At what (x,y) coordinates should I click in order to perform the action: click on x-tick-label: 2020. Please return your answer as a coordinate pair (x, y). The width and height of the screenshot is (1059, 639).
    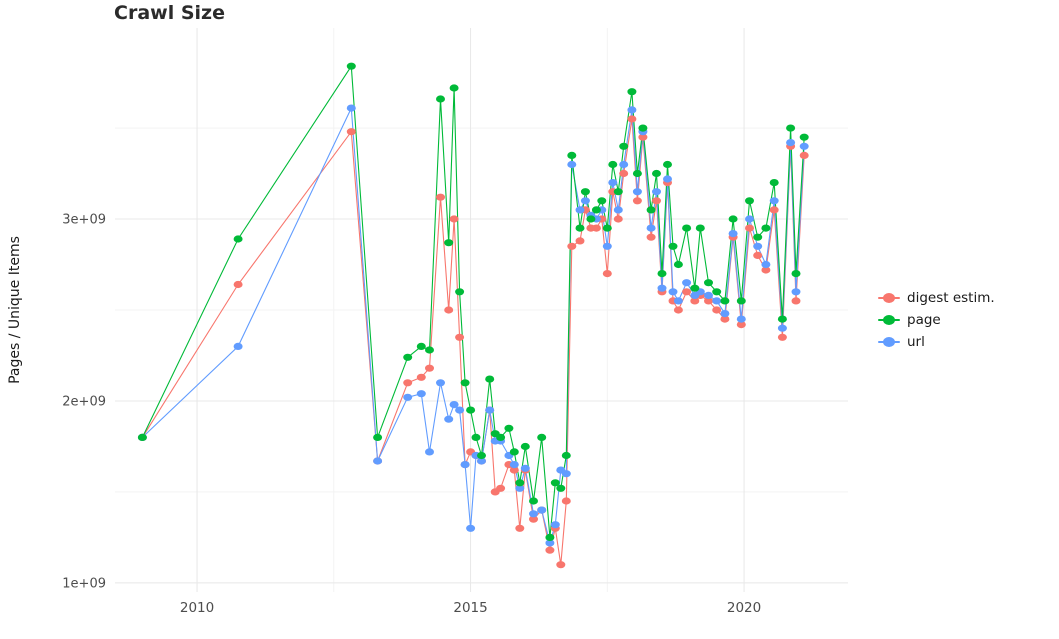
    Looking at the image, I should click on (744, 608).